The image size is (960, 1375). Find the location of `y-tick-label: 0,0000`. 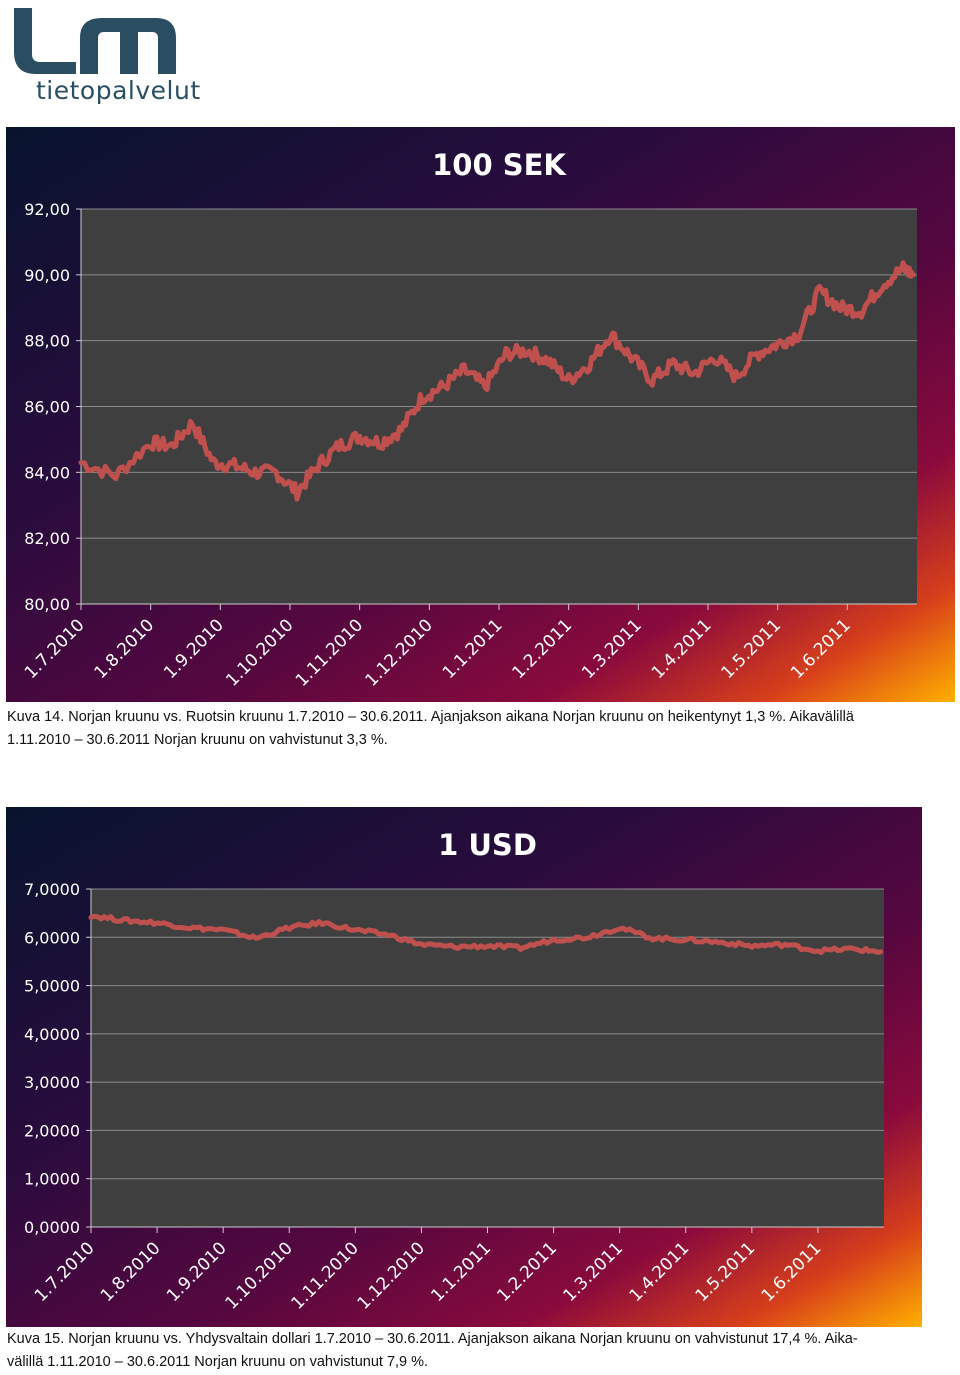

y-tick-label: 0,0000 is located at coordinates (52, 1227).